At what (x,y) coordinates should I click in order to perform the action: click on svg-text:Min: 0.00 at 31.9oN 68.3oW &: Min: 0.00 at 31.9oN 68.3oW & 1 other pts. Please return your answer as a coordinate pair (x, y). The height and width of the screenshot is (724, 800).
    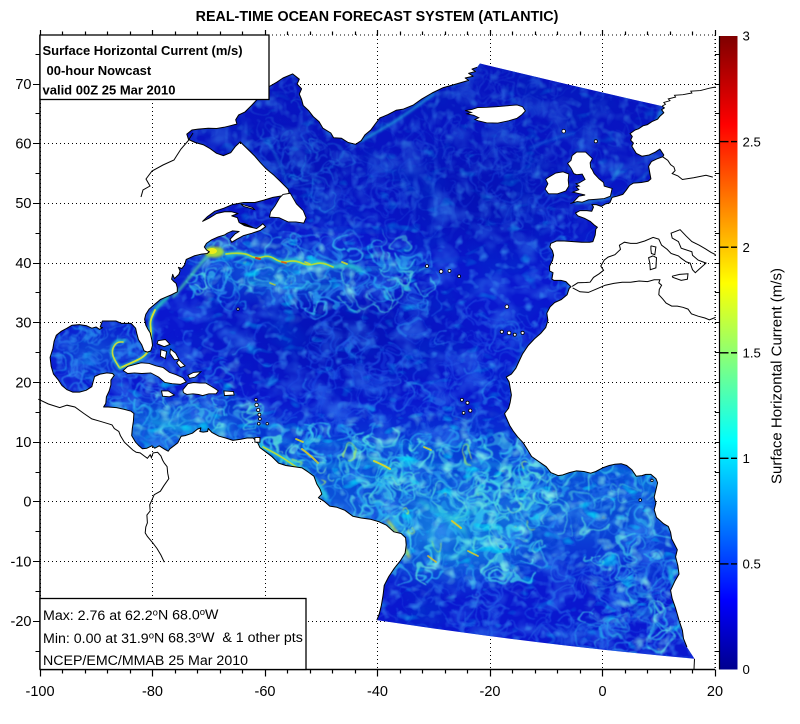
    Looking at the image, I should click on (173, 638).